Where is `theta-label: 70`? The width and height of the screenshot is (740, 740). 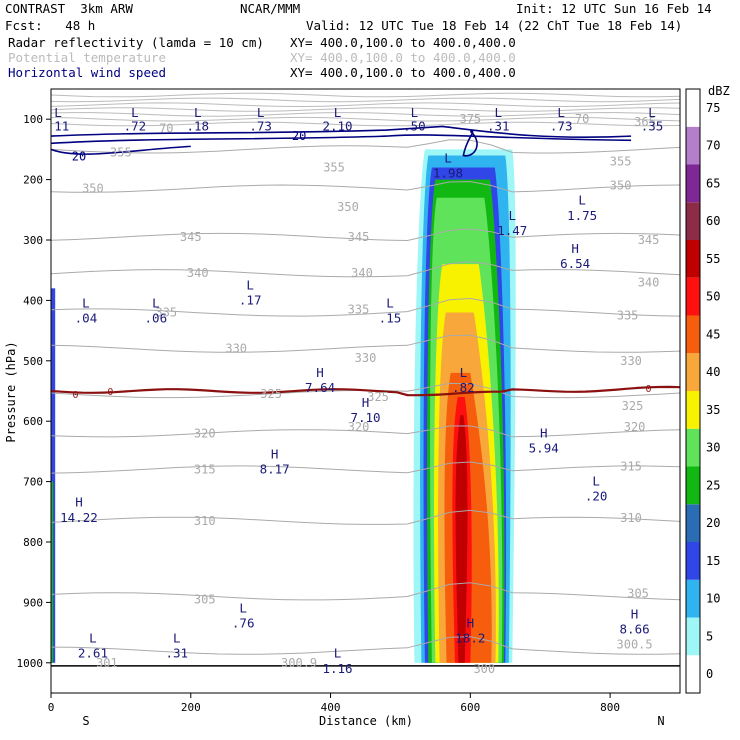
theta-label: 70 is located at coordinates (582, 119).